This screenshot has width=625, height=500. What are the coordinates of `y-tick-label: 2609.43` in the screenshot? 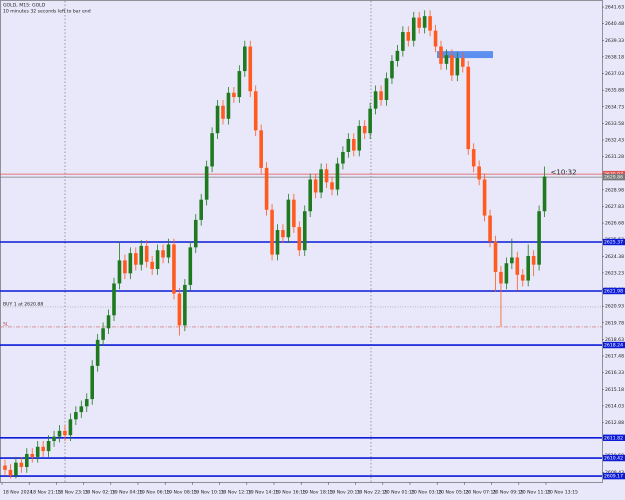 It's located at (614, 473).